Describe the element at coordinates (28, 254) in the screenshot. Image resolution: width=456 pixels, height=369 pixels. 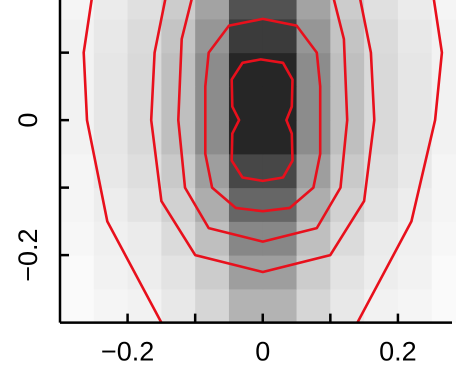
I see `y-tick-label: −0.2` at that location.